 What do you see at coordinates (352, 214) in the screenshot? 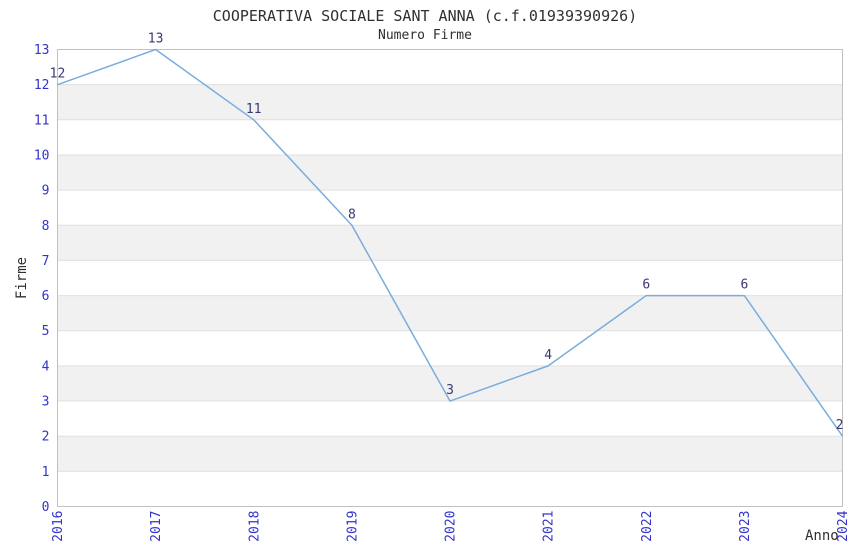
I see `point-label: 8` at bounding box center [352, 214].